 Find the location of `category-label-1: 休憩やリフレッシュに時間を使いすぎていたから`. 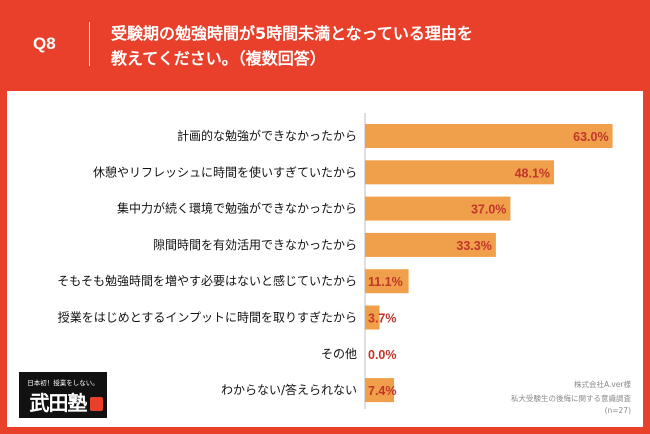

category-label-1: 休憩やリフレッシュに時間を使いすぎていたから is located at coordinates (225, 171).